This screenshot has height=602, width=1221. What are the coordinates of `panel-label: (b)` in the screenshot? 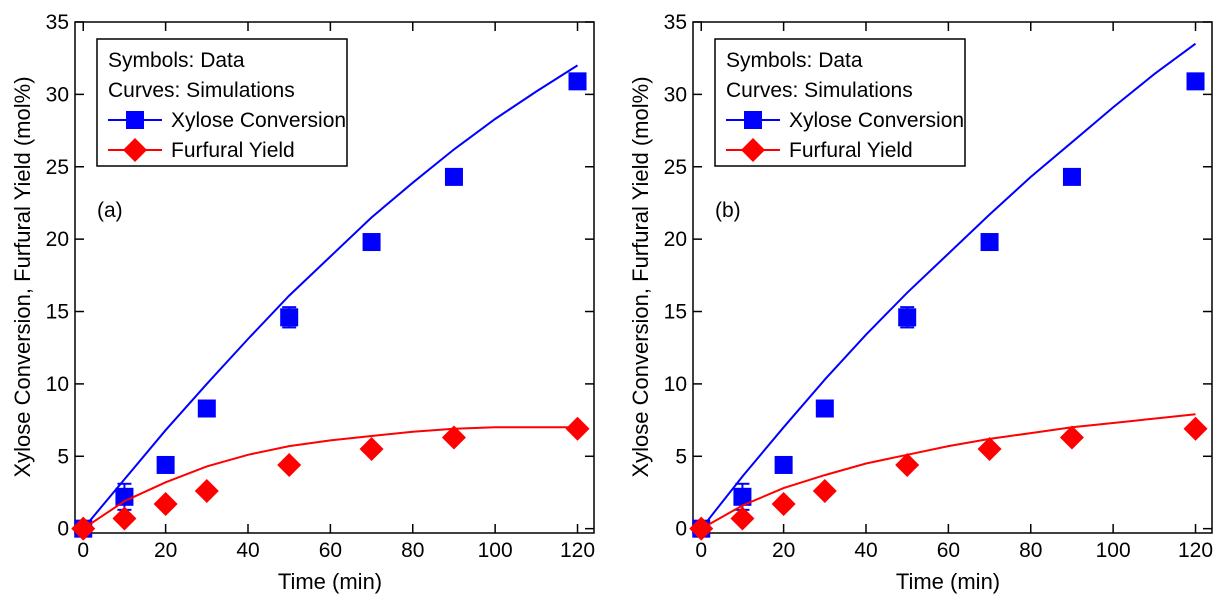 It's located at (728, 210).